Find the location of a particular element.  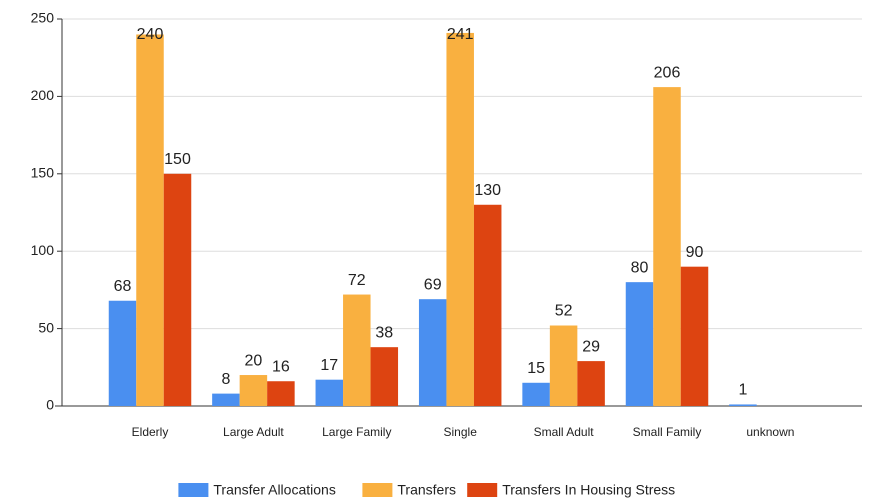

x-tick-label: Small Family is located at coordinates (667, 432).